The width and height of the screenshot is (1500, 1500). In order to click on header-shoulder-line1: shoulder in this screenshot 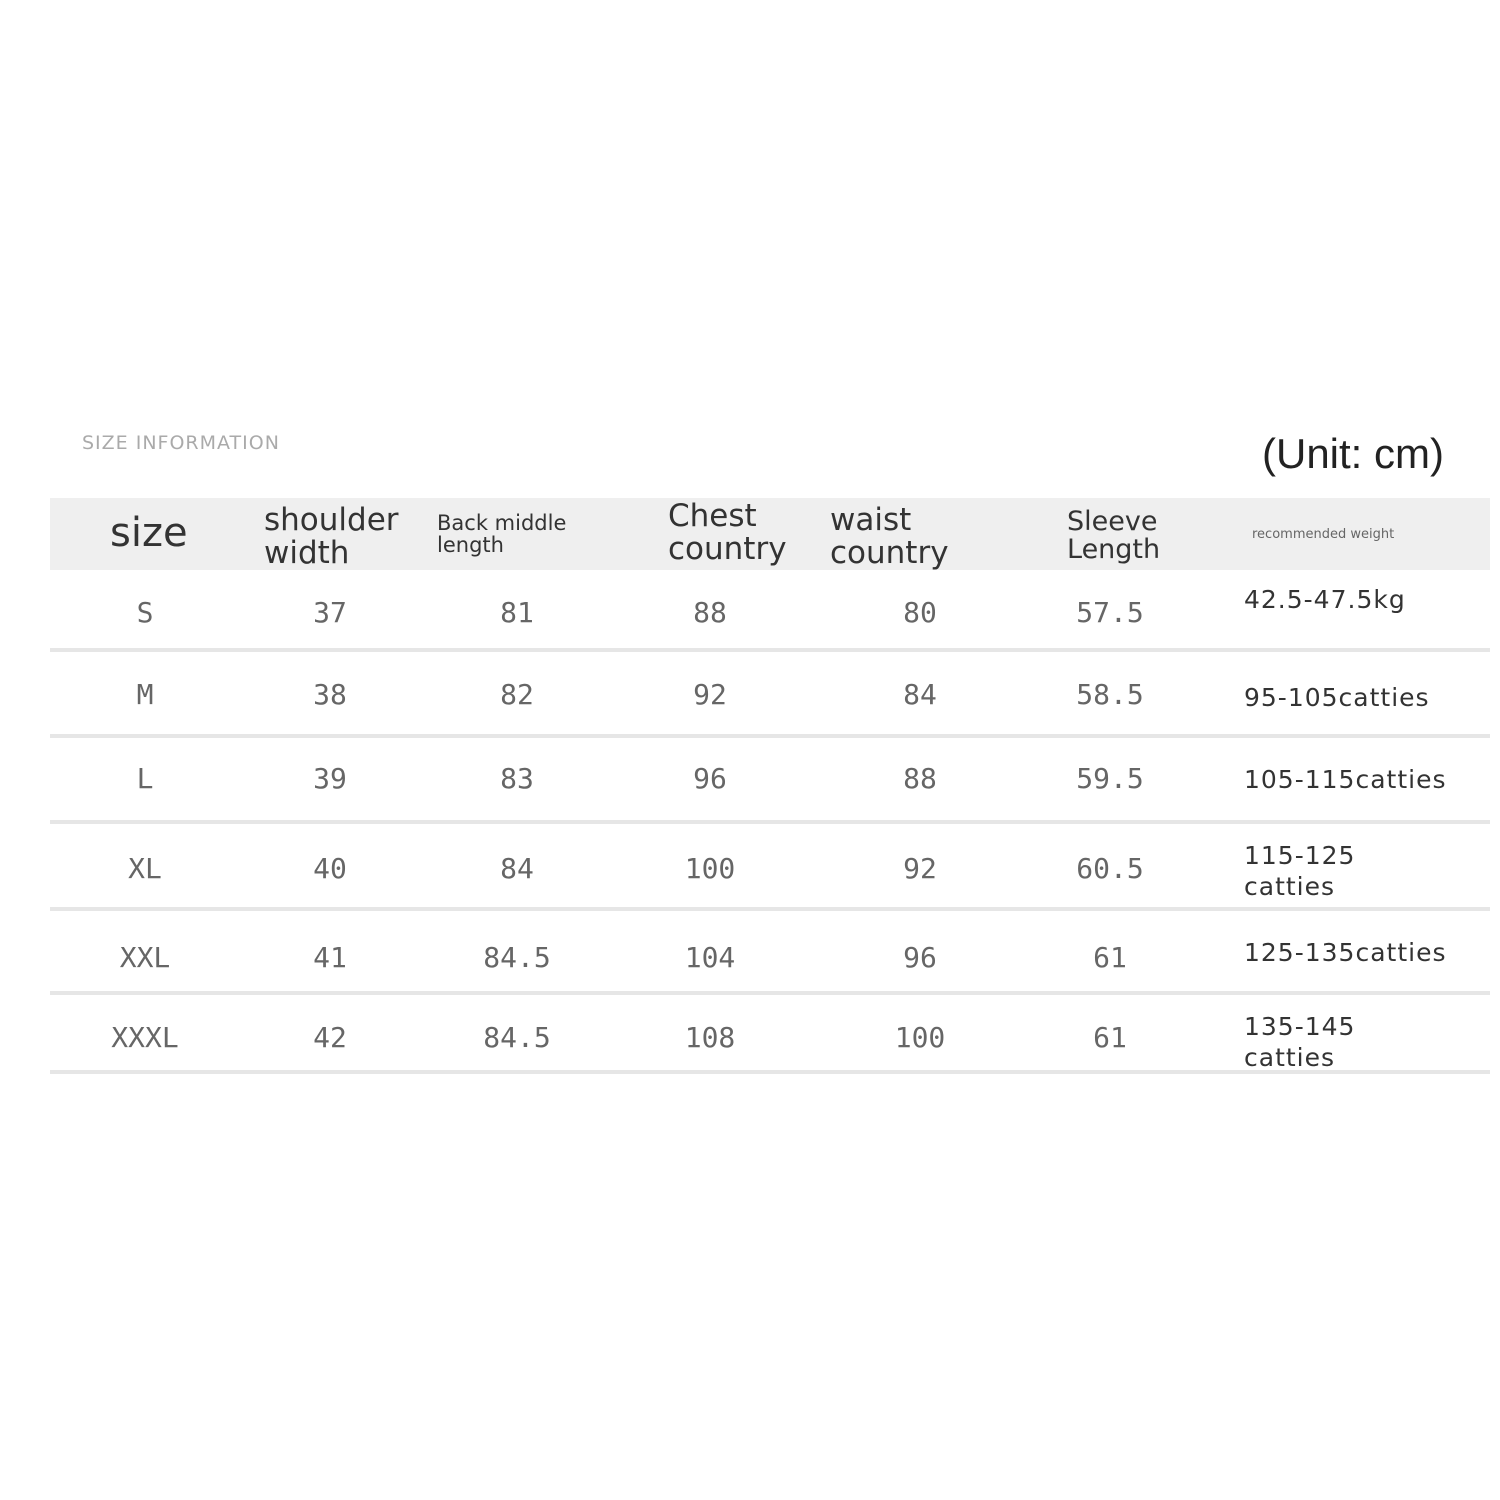, I will do `click(331, 520)`.